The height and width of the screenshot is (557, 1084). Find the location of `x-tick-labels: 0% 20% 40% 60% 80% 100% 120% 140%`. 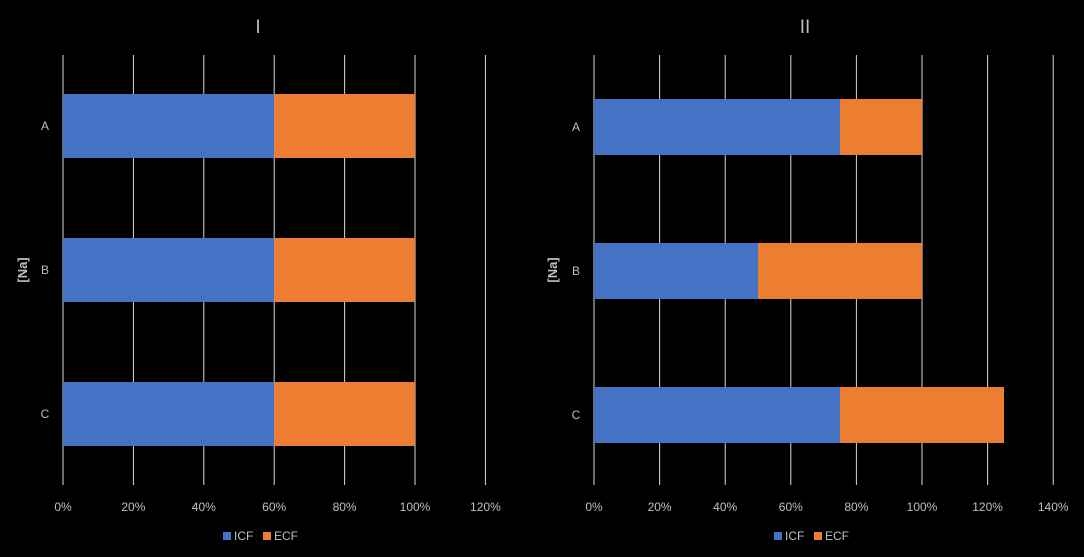

x-tick-labels: 0% 20% 40% 60% 80% 100% 120% 140% is located at coordinates (827, 507).